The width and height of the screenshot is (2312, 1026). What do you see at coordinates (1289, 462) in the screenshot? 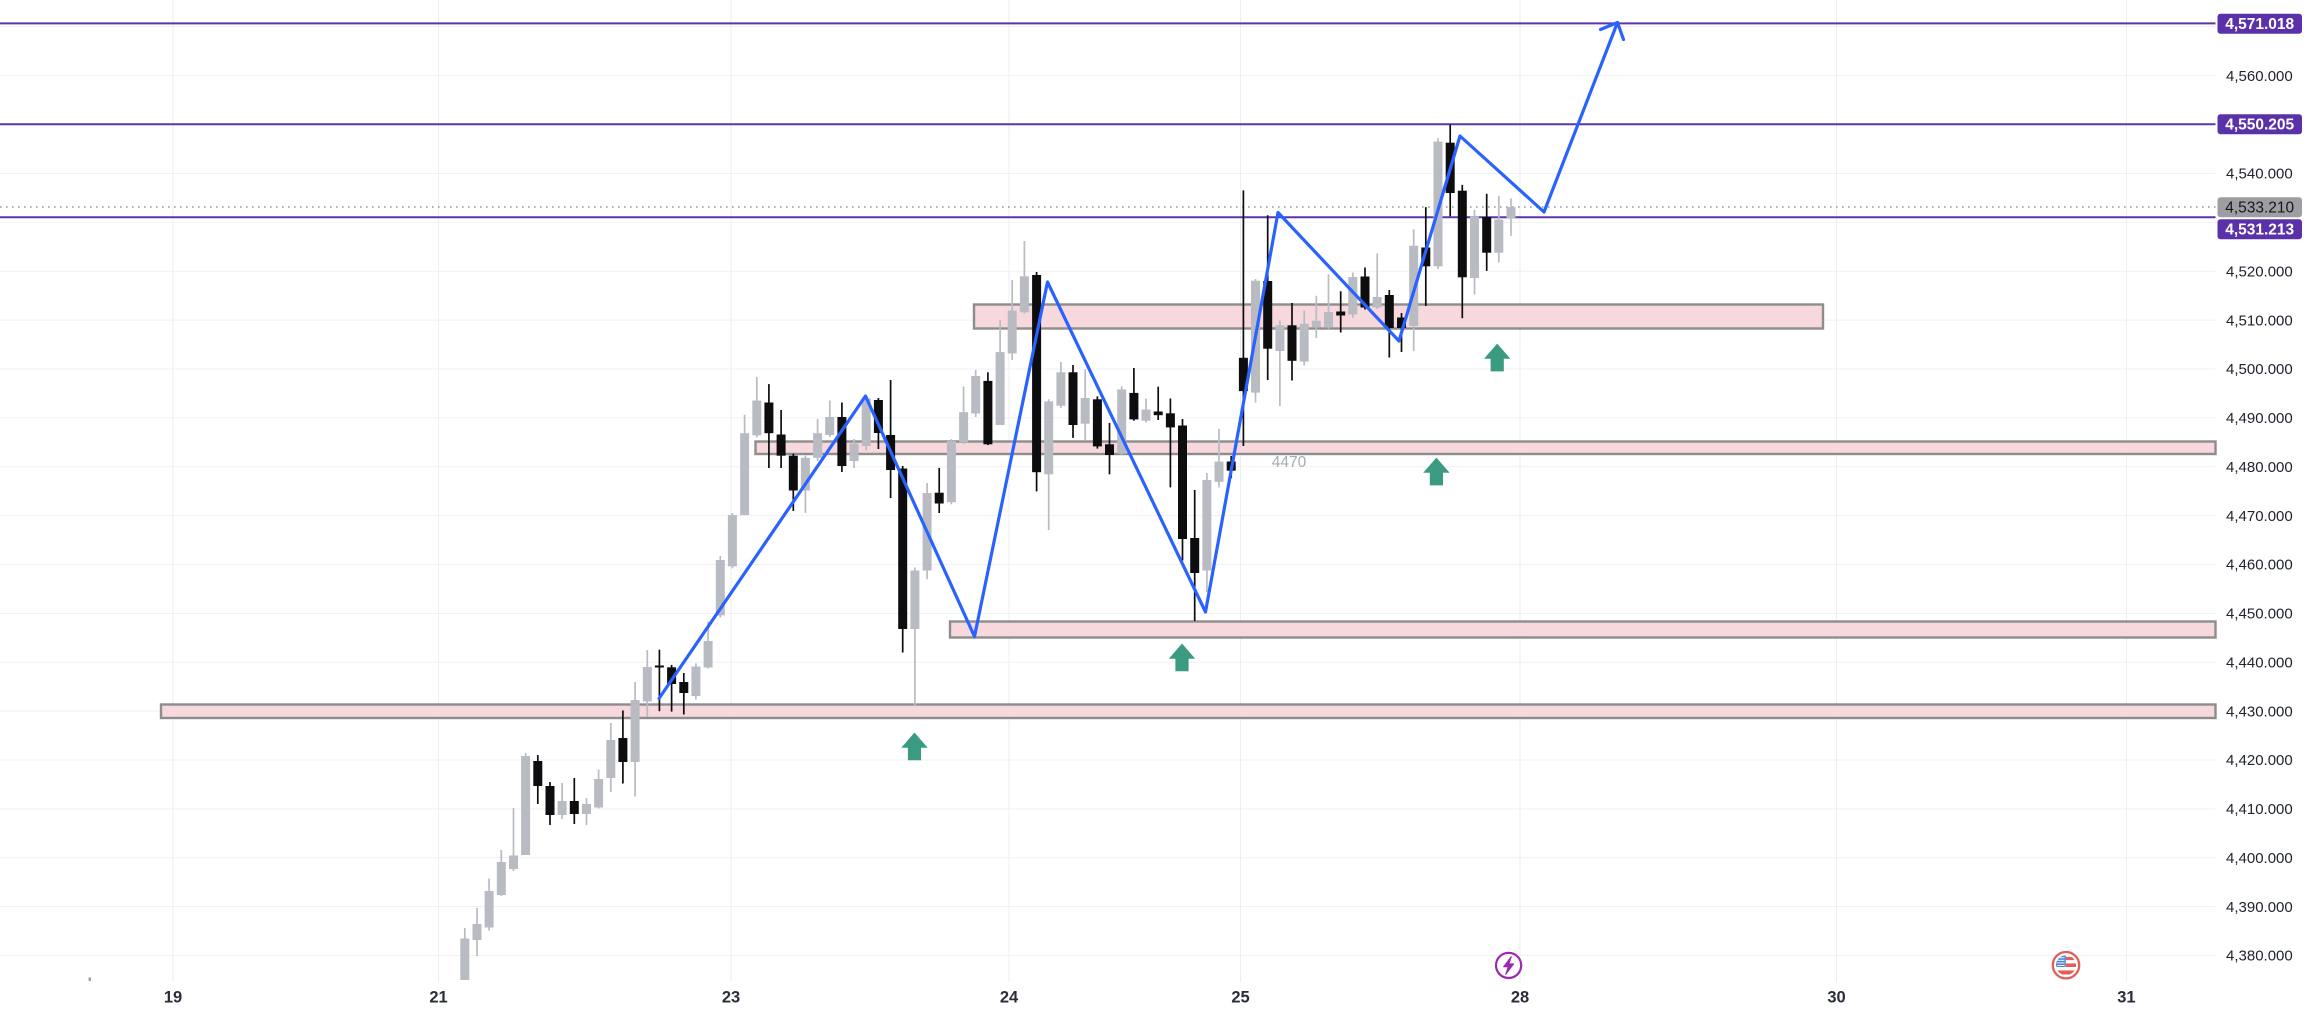
I see `svg-text: 4470` at bounding box center [1289, 462].